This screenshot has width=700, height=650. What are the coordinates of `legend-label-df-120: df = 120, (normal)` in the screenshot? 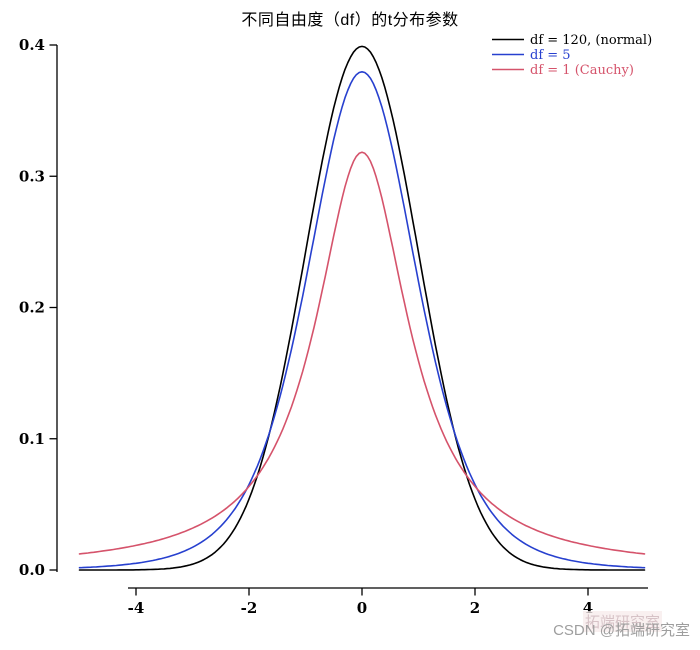 It's located at (591, 40).